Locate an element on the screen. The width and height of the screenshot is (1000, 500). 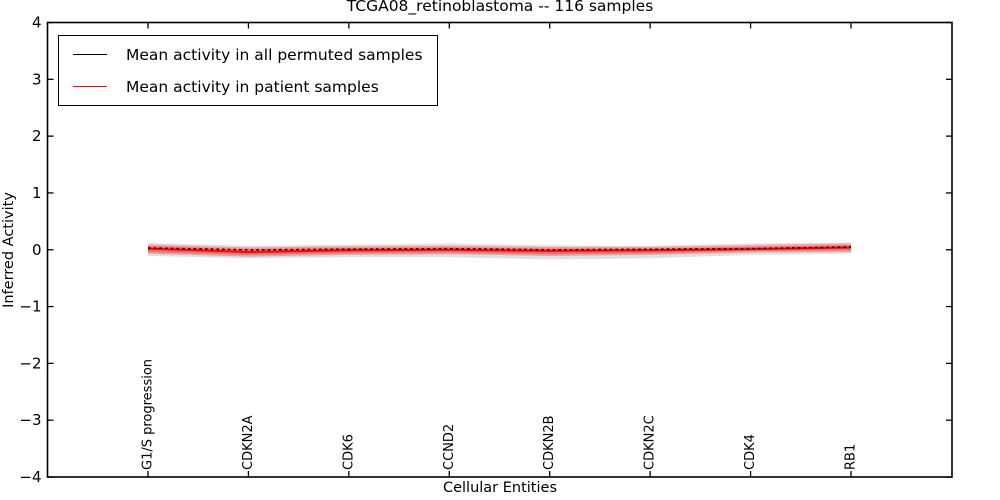
legend-label-patient: Mean activity in patient samples is located at coordinates (252, 86).